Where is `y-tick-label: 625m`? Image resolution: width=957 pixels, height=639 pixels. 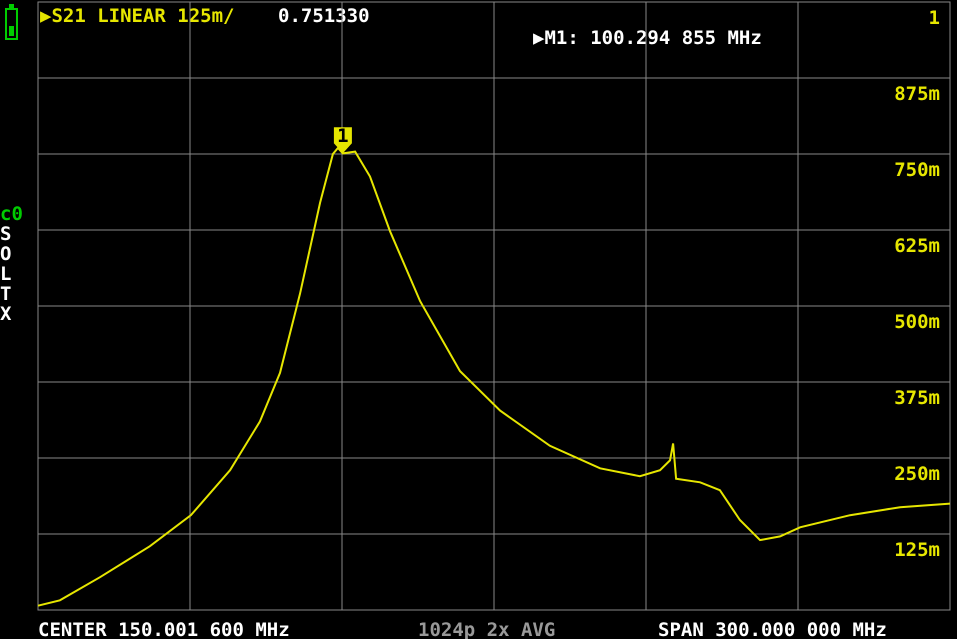 y-tick-label: 625m is located at coordinates (917, 246).